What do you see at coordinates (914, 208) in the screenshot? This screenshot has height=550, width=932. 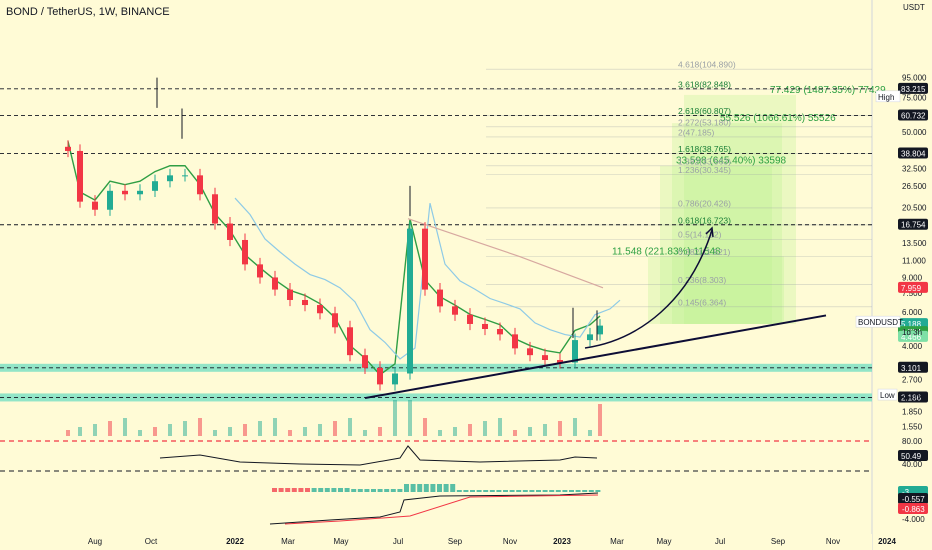 I see `y-tick-label: 20.500` at bounding box center [914, 208].